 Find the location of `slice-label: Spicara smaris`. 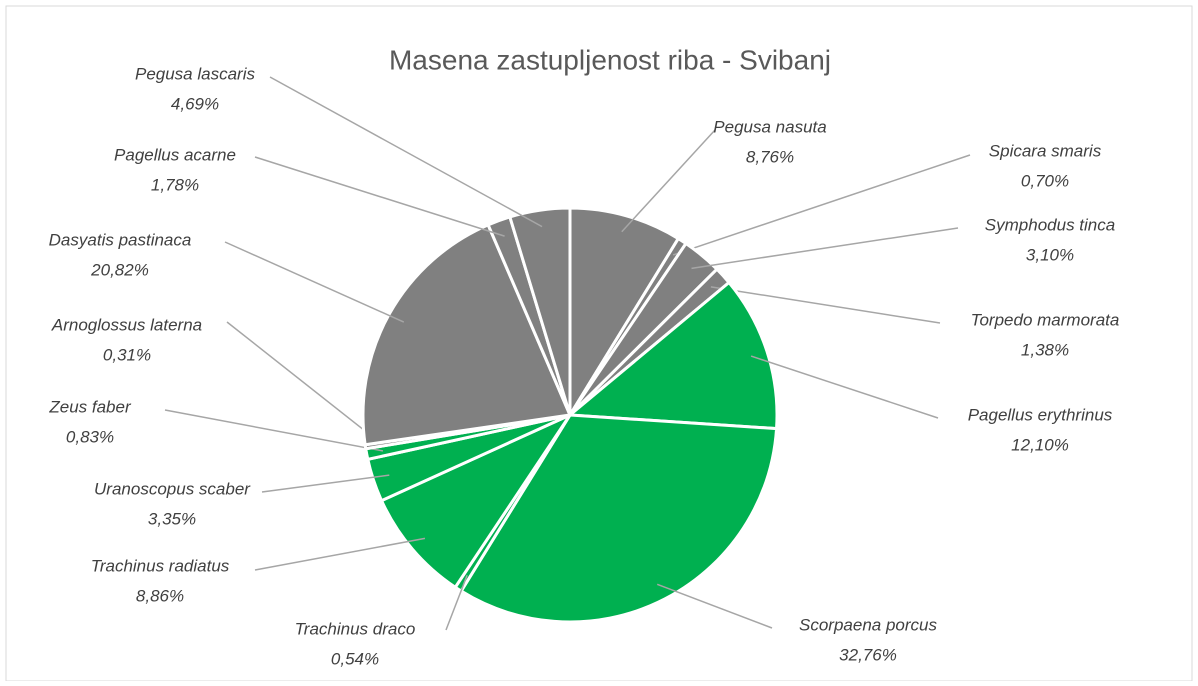

slice-label: Spicara smaris is located at coordinates (1045, 150).